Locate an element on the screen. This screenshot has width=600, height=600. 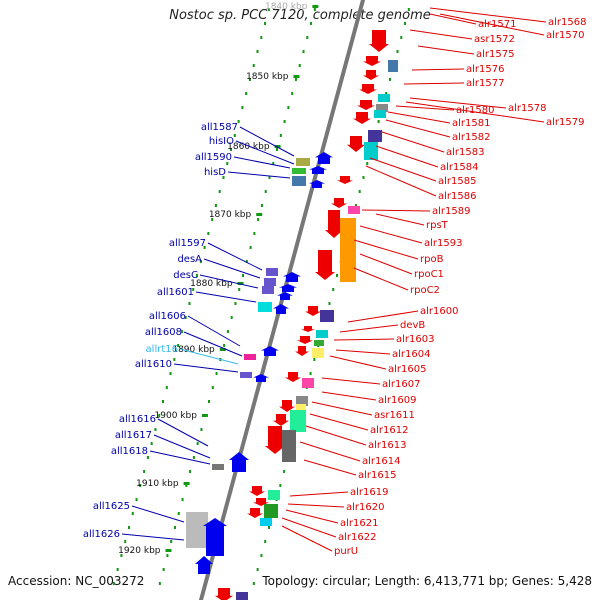
gene-label-puru: purU is located at coordinates (346, 551).